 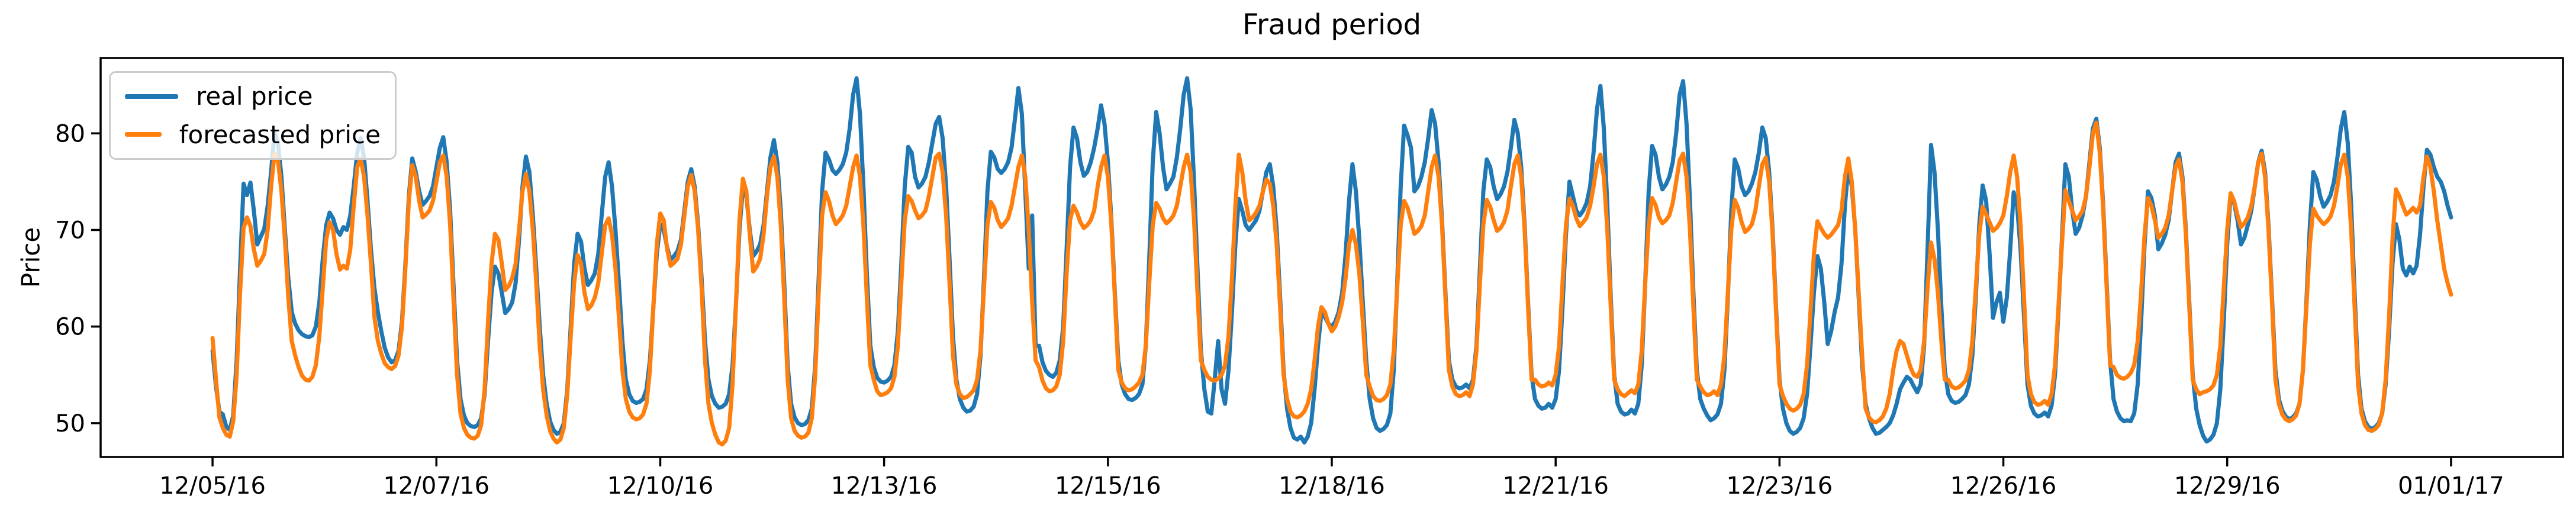 I want to click on x-tick-label: 12/13/16, so click(x=884, y=486).